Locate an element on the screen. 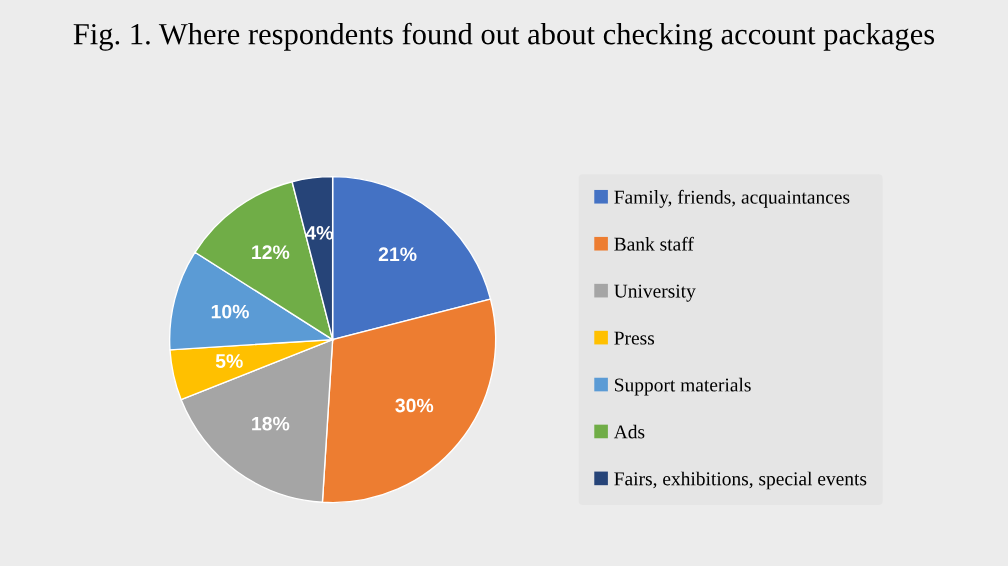 Image resolution: width=1008 pixels, height=566 pixels. data-label: 10% is located at coordinates (230, 311).